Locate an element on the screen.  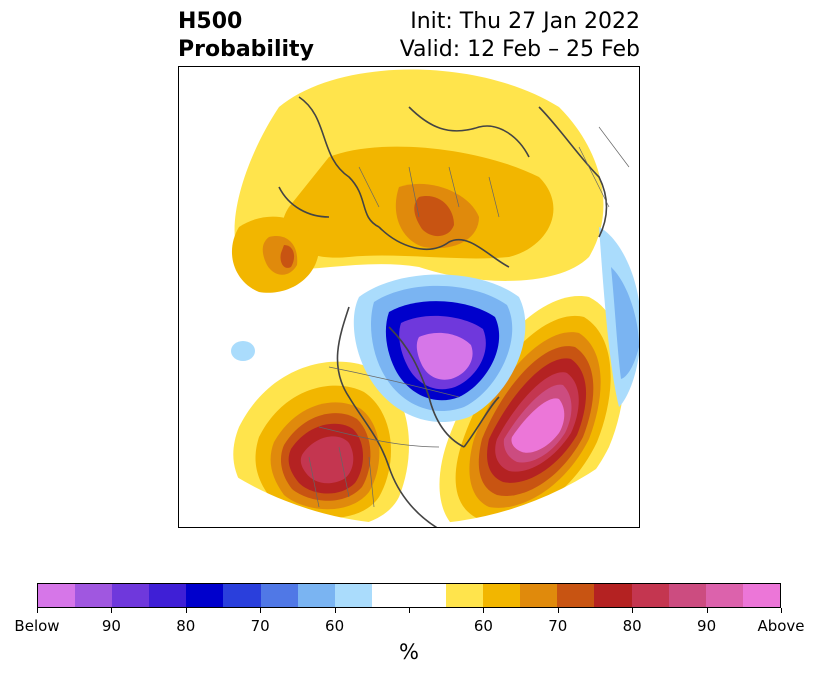
colorbar-label: Below is located at coordinates (37, 626).